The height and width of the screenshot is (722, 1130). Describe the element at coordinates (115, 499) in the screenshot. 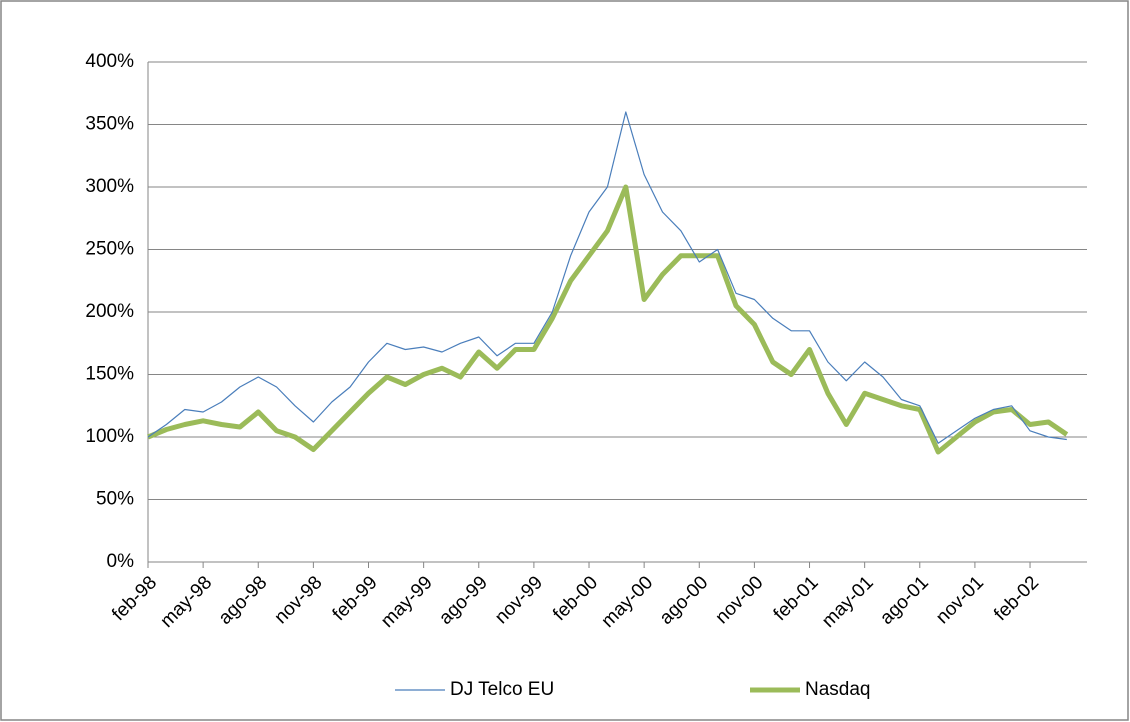

I see `y-tick-label: 50%` at that location.